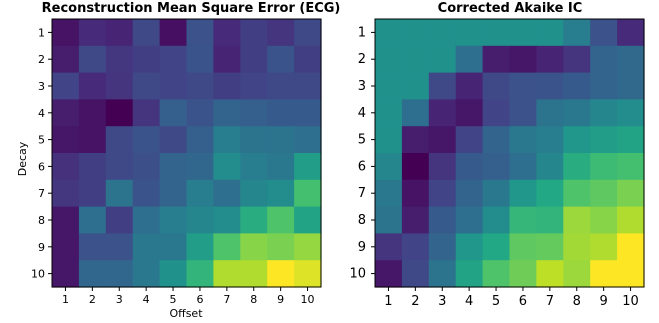 This screenshot has height=323, width=659. I want to click on x-axis-label: Offset, so click(186, 313).